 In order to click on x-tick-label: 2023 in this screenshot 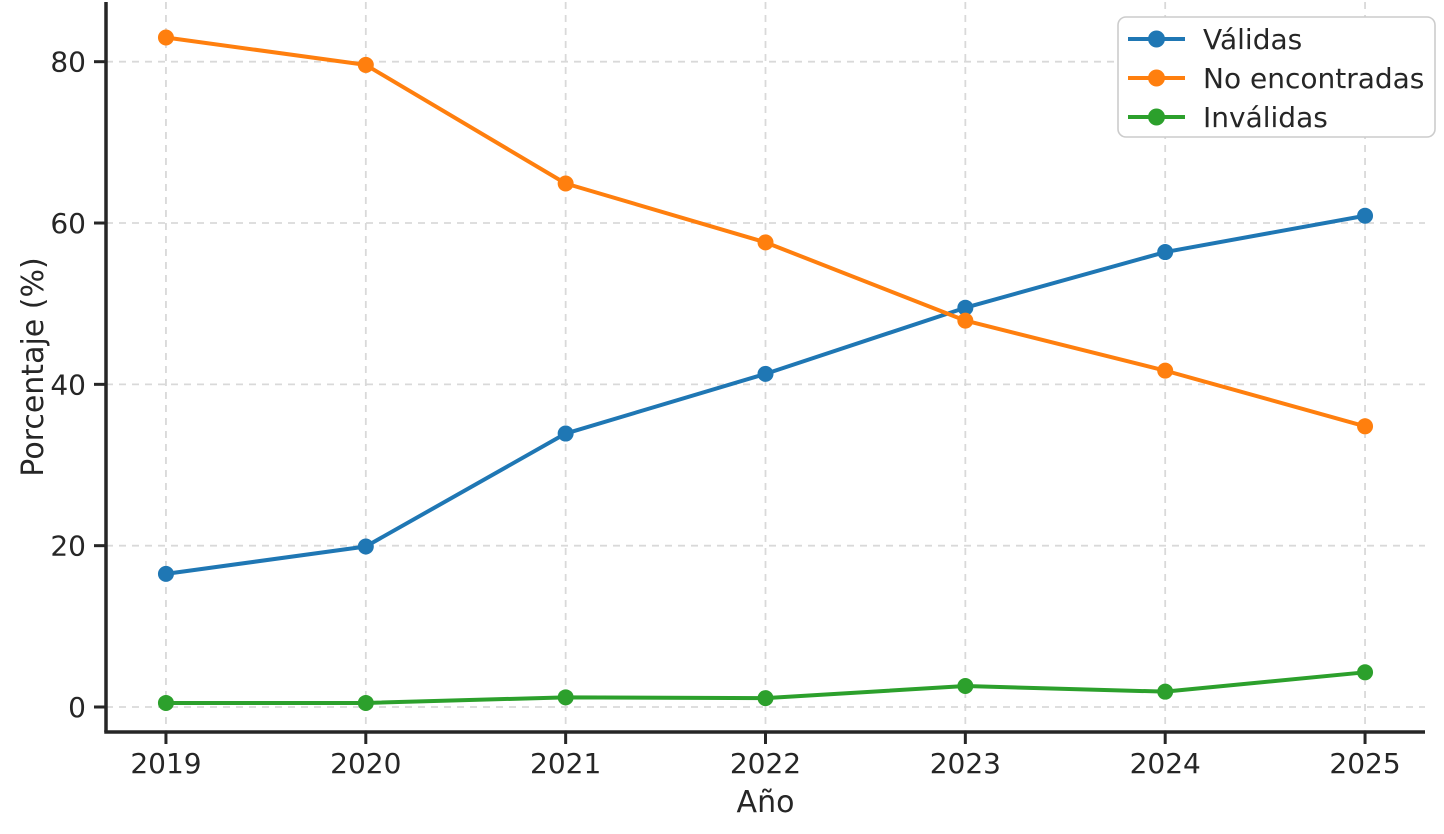, I will do `click(965, 763)`.